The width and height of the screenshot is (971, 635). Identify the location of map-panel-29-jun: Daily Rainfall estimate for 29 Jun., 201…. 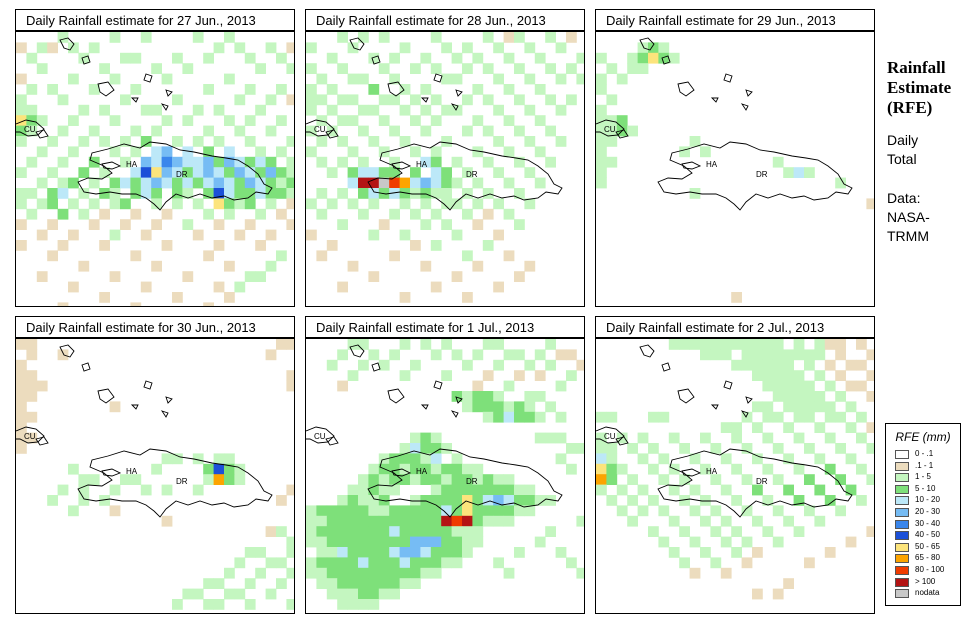
(735, 158).